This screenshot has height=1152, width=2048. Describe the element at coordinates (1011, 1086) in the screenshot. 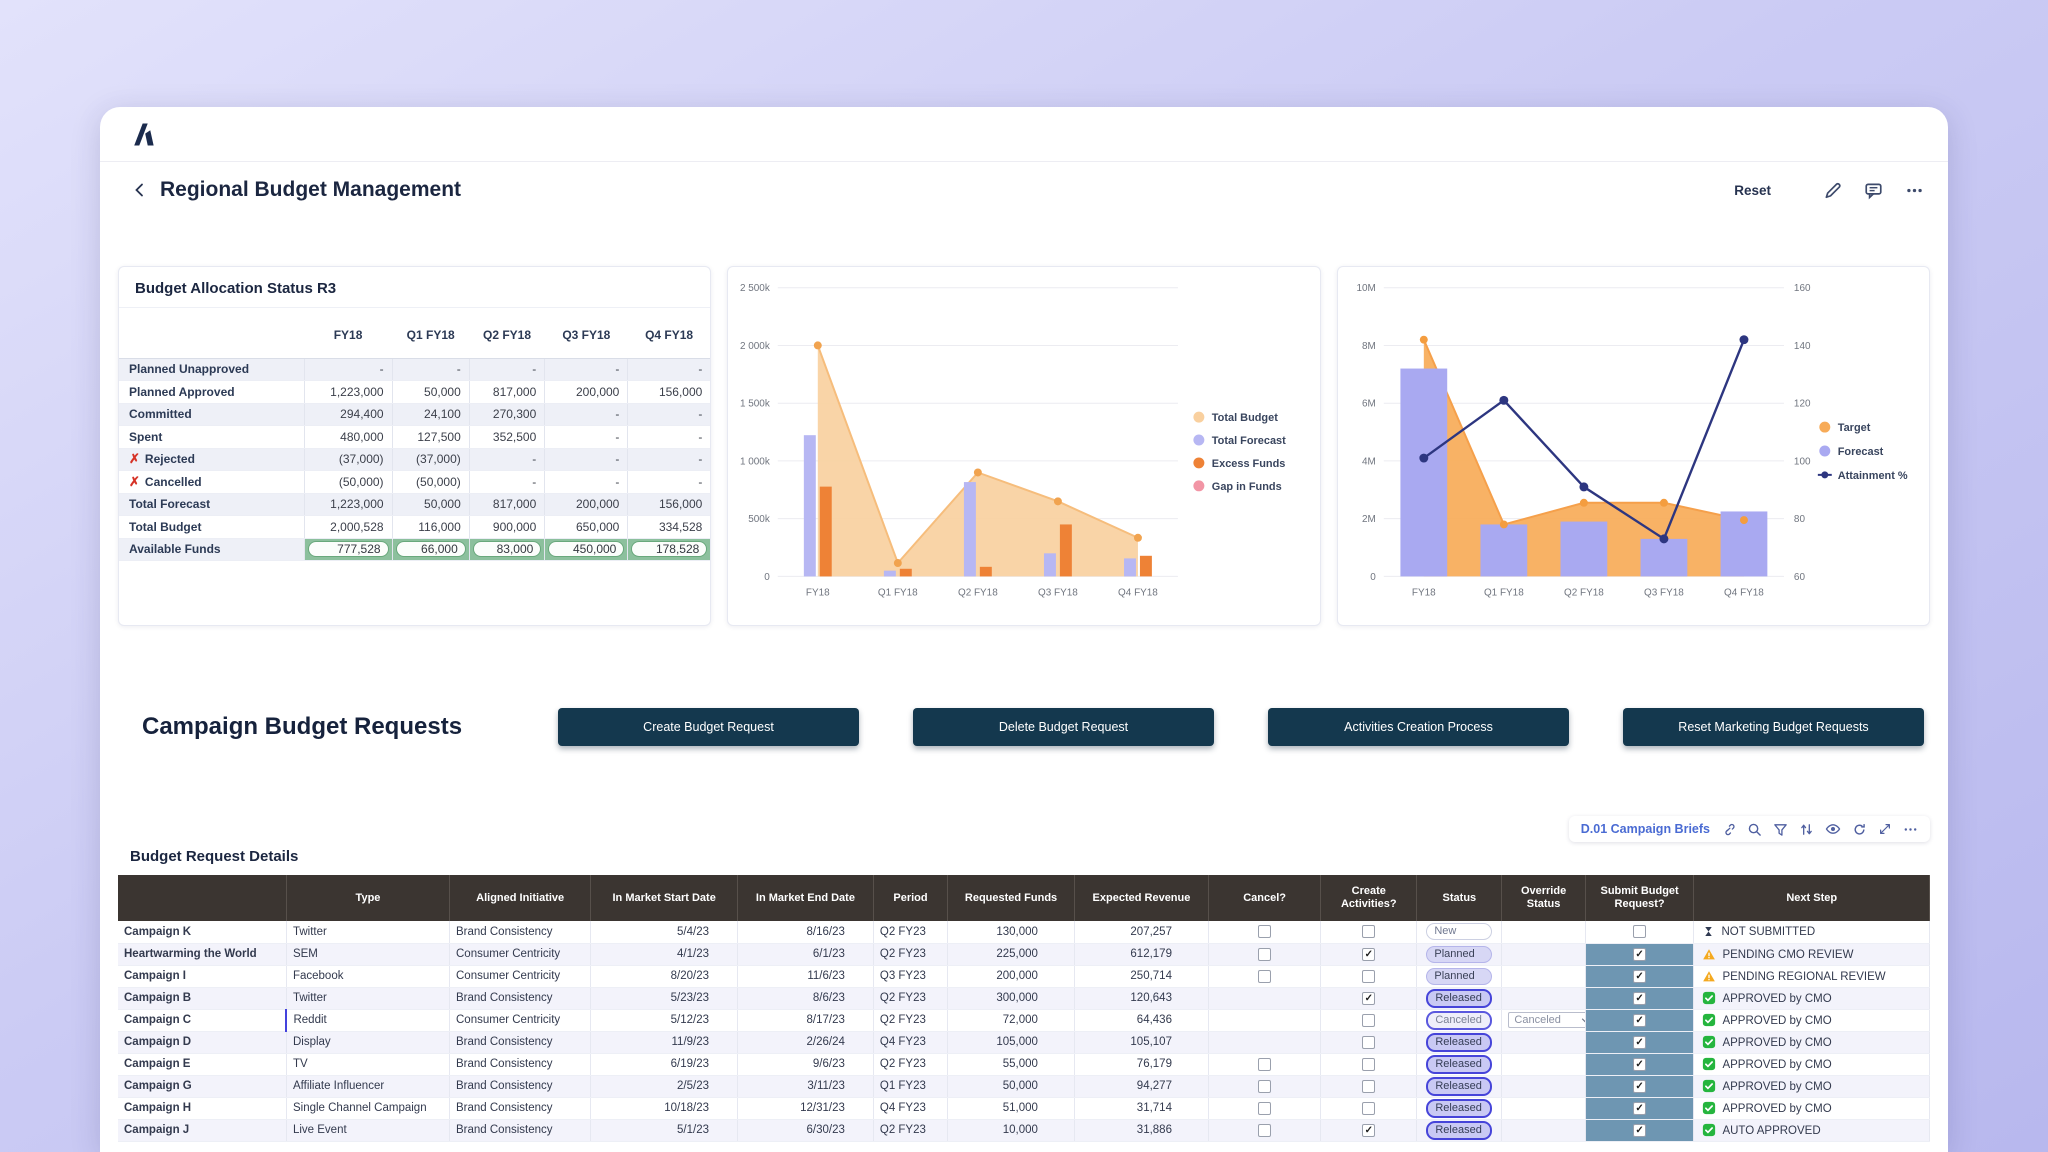

I see `requested-funds-cell: 50,000` at that location.